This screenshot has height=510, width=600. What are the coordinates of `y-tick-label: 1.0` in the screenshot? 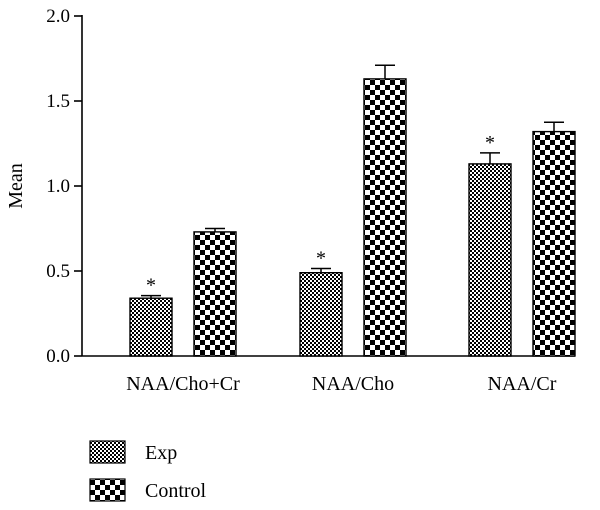 It's located at (58, 186).